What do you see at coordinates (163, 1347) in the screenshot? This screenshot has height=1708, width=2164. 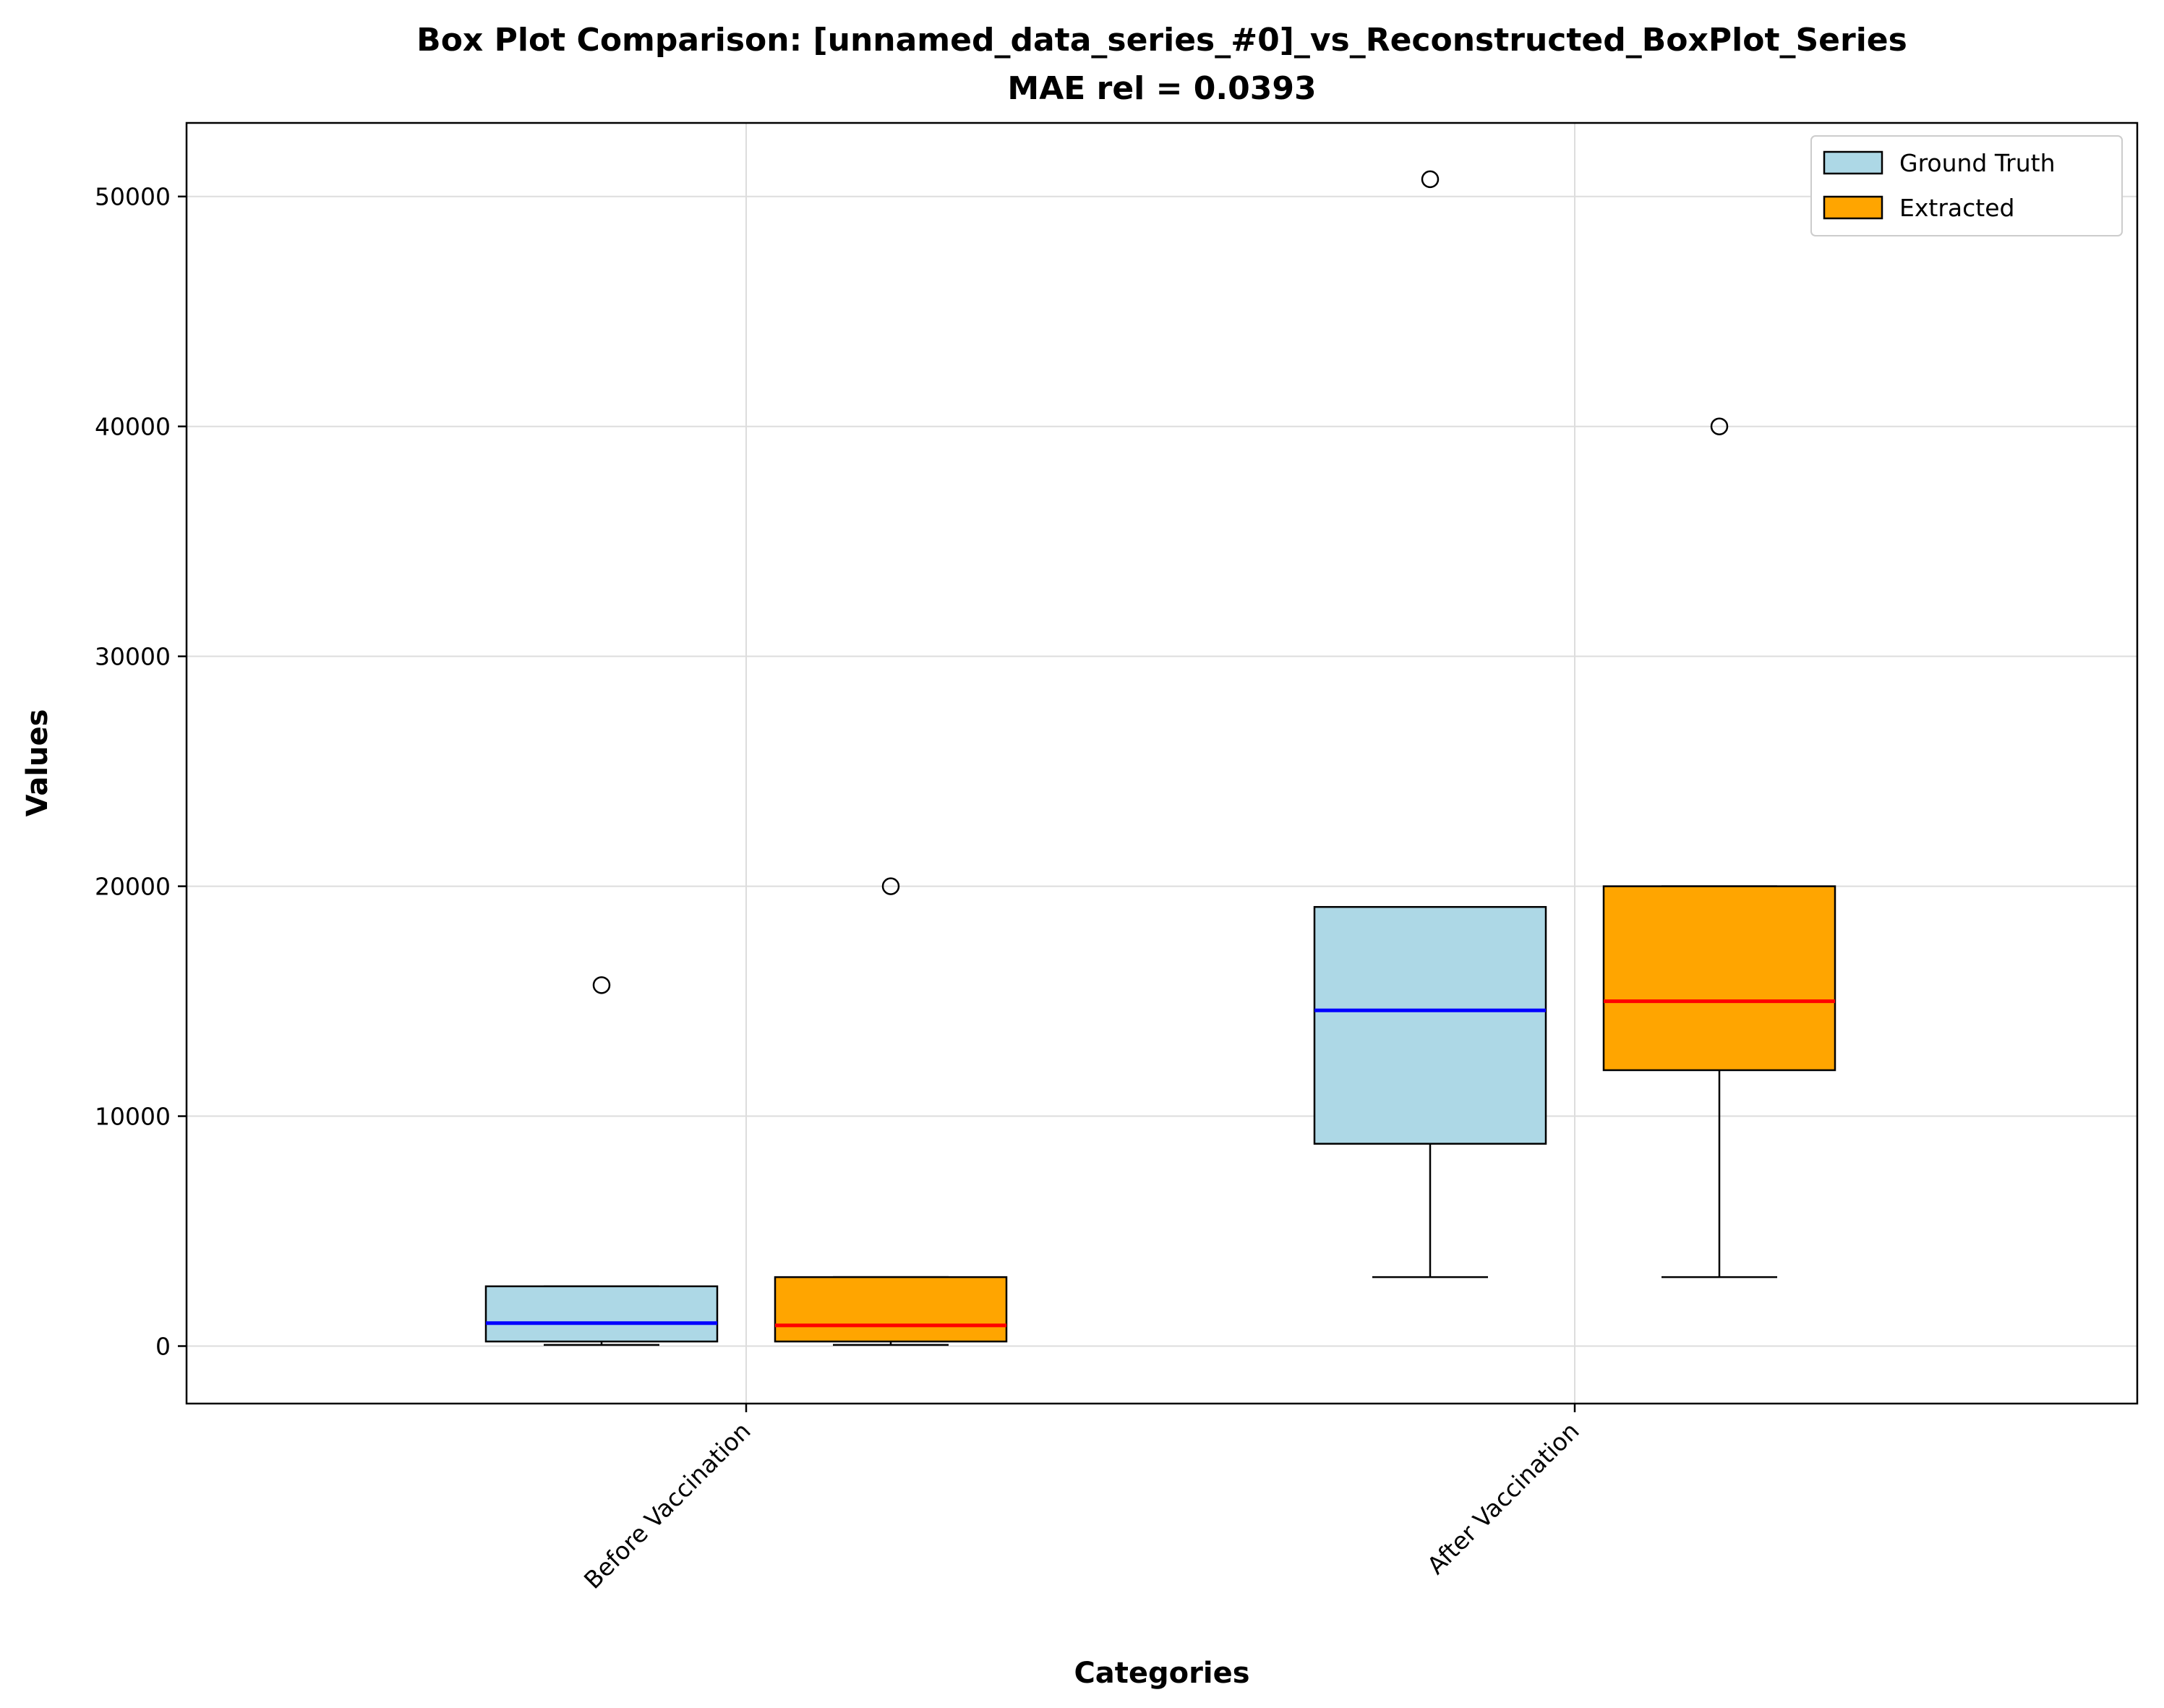 I see `y-tick-label: 0` at bounding box center [163, 1347].